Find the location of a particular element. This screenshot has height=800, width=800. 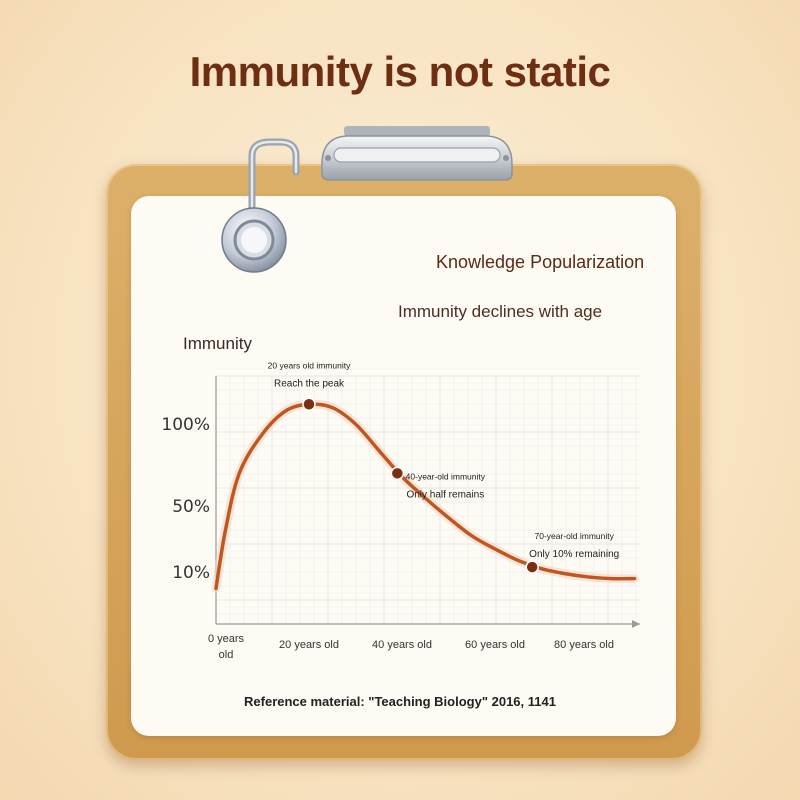

data-annotation-label: 70-year-old immunity is located at coordinates (575, 536).